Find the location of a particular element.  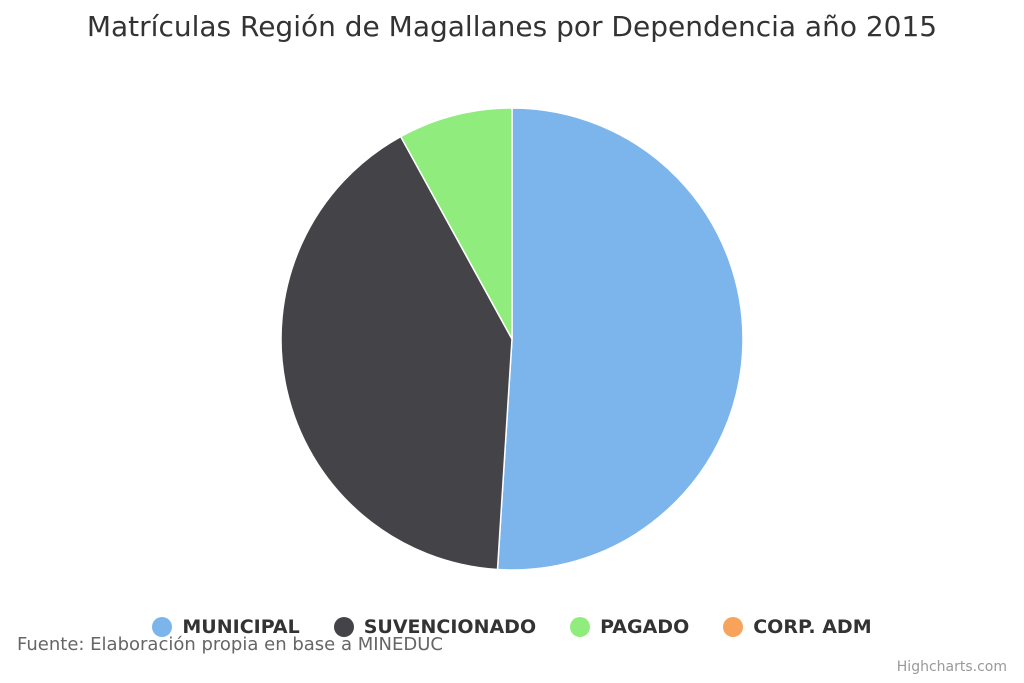

pie-slice-pagado is located at coordinates (456, 223).